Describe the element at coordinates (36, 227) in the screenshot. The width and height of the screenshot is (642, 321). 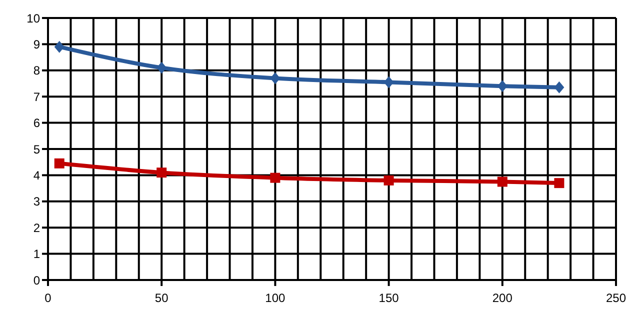
I see `y-tick-label: 2` at that location.